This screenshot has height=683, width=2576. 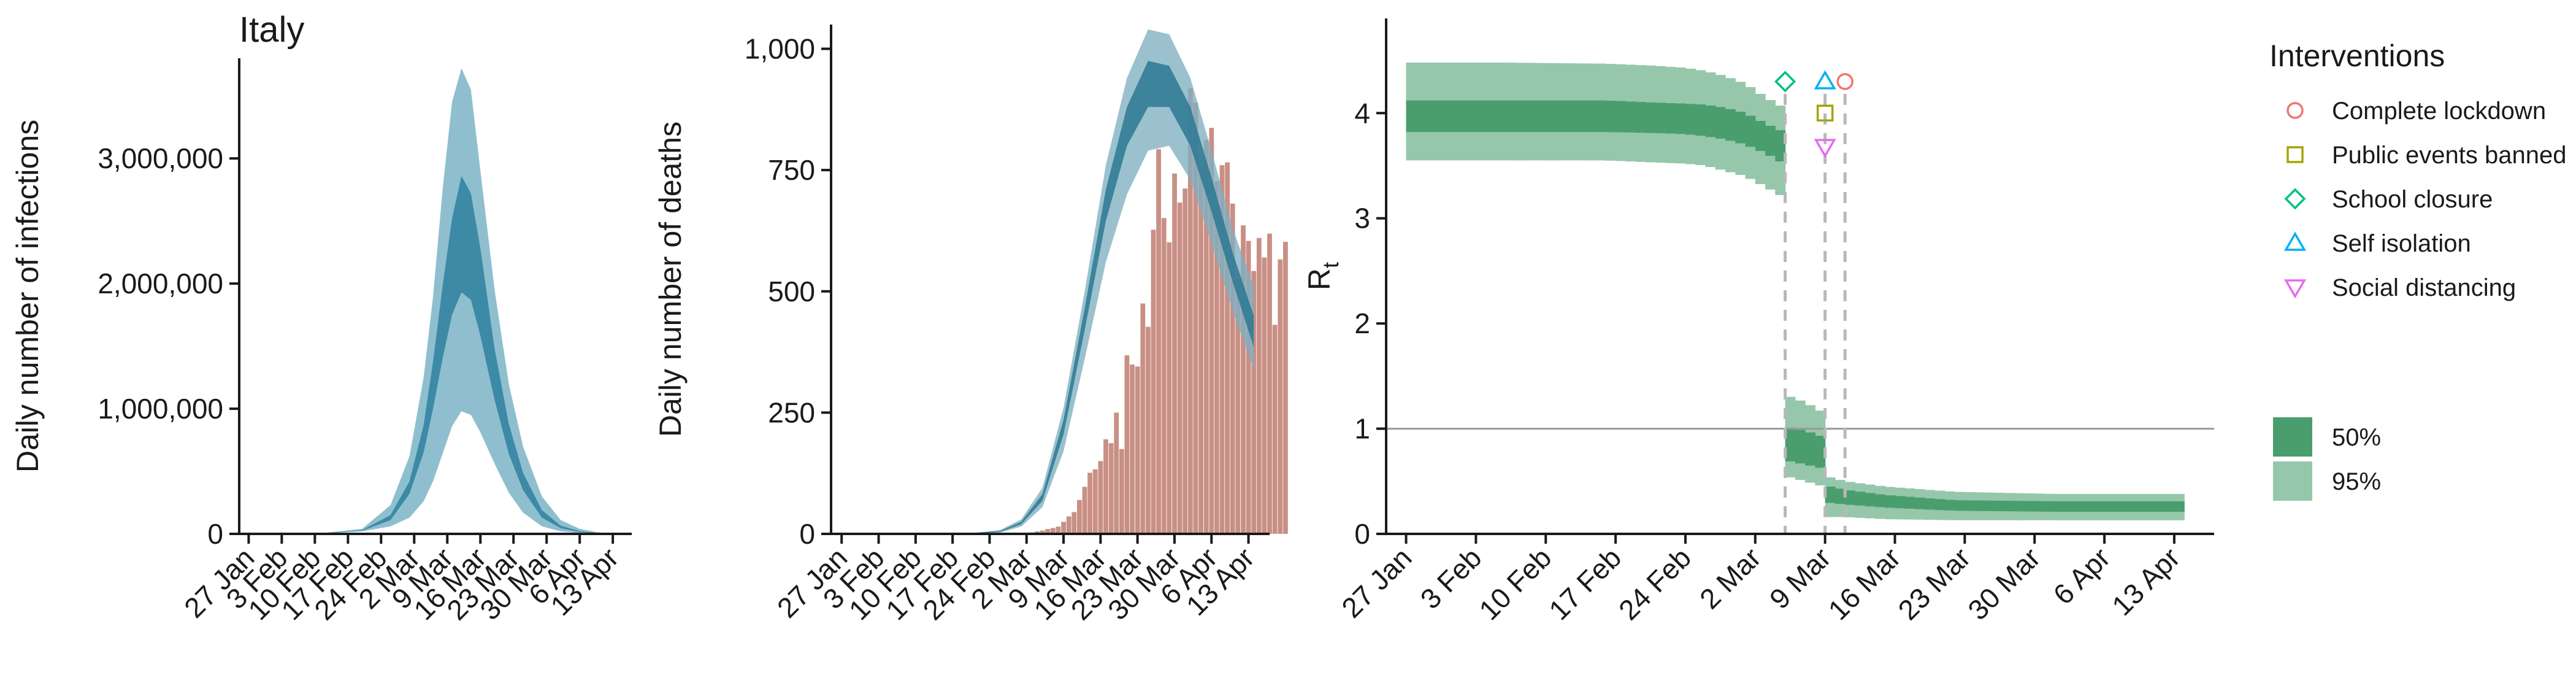 I want to click on legend-label: Self isolation, so click(x=2401, y=243).